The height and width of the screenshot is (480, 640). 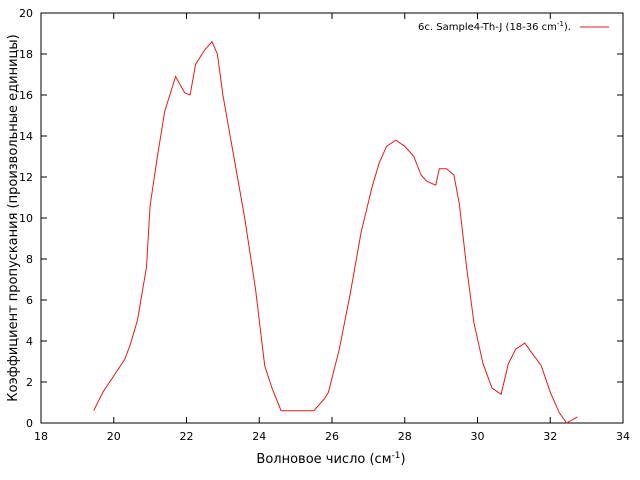 What do you see at coordinates (332, 436) in the screenshot?
I see `x-tick-label: 26` at bounding box center [332, 436].